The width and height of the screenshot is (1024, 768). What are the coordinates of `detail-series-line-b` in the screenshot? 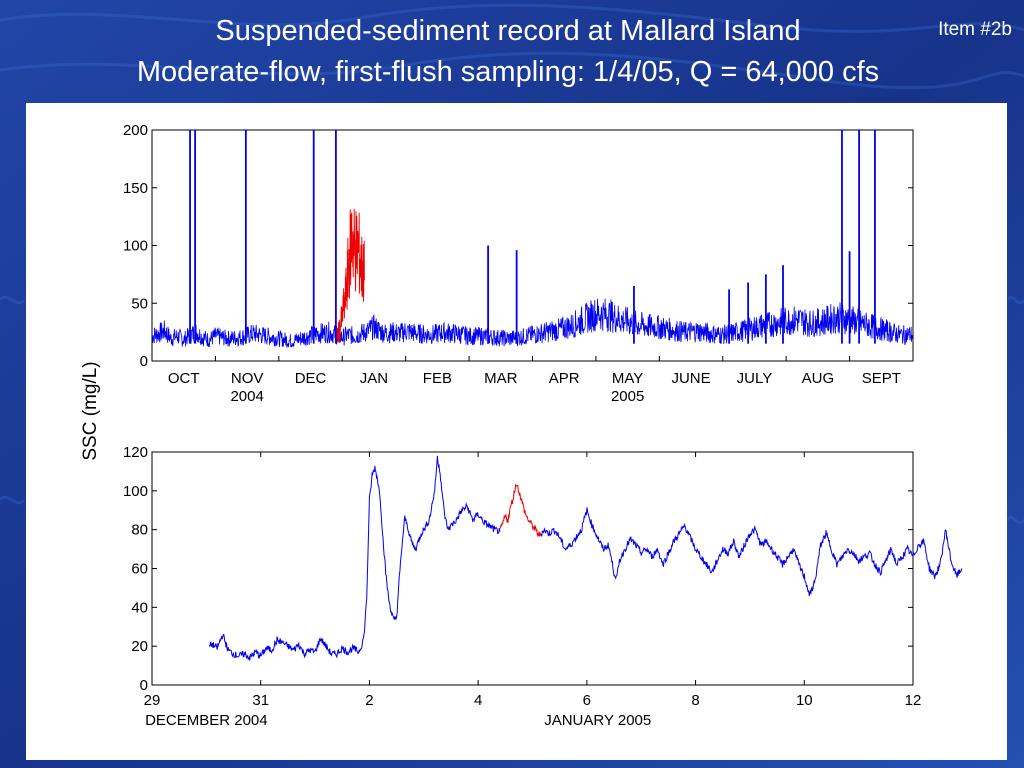 It's located at (751, 552).